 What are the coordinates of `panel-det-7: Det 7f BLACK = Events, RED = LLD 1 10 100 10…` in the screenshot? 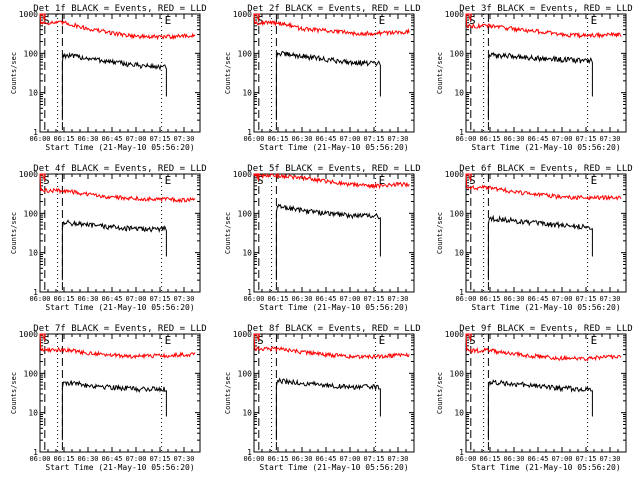 It's located at (108, 398).